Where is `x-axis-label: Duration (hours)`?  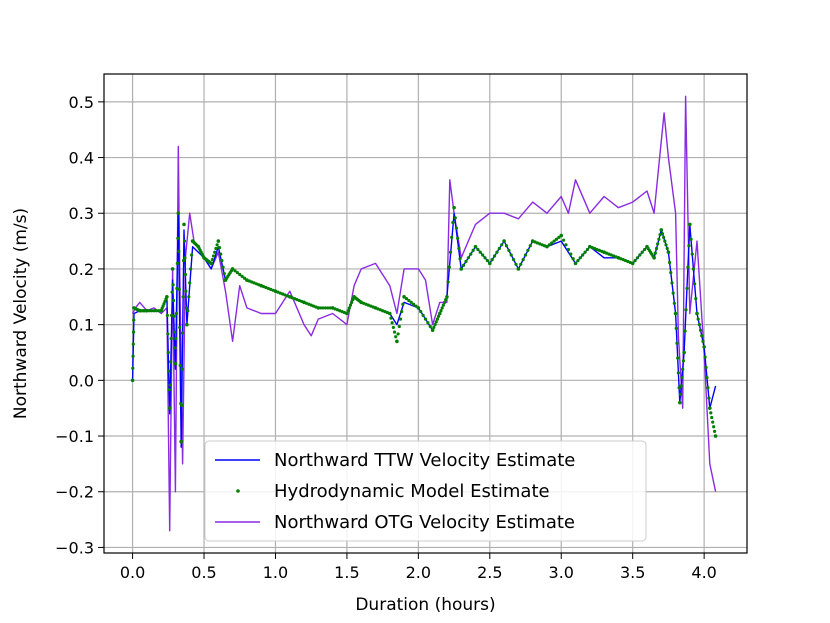 x-axis-label: Duration (hours) is located at coordinates (425, 605).